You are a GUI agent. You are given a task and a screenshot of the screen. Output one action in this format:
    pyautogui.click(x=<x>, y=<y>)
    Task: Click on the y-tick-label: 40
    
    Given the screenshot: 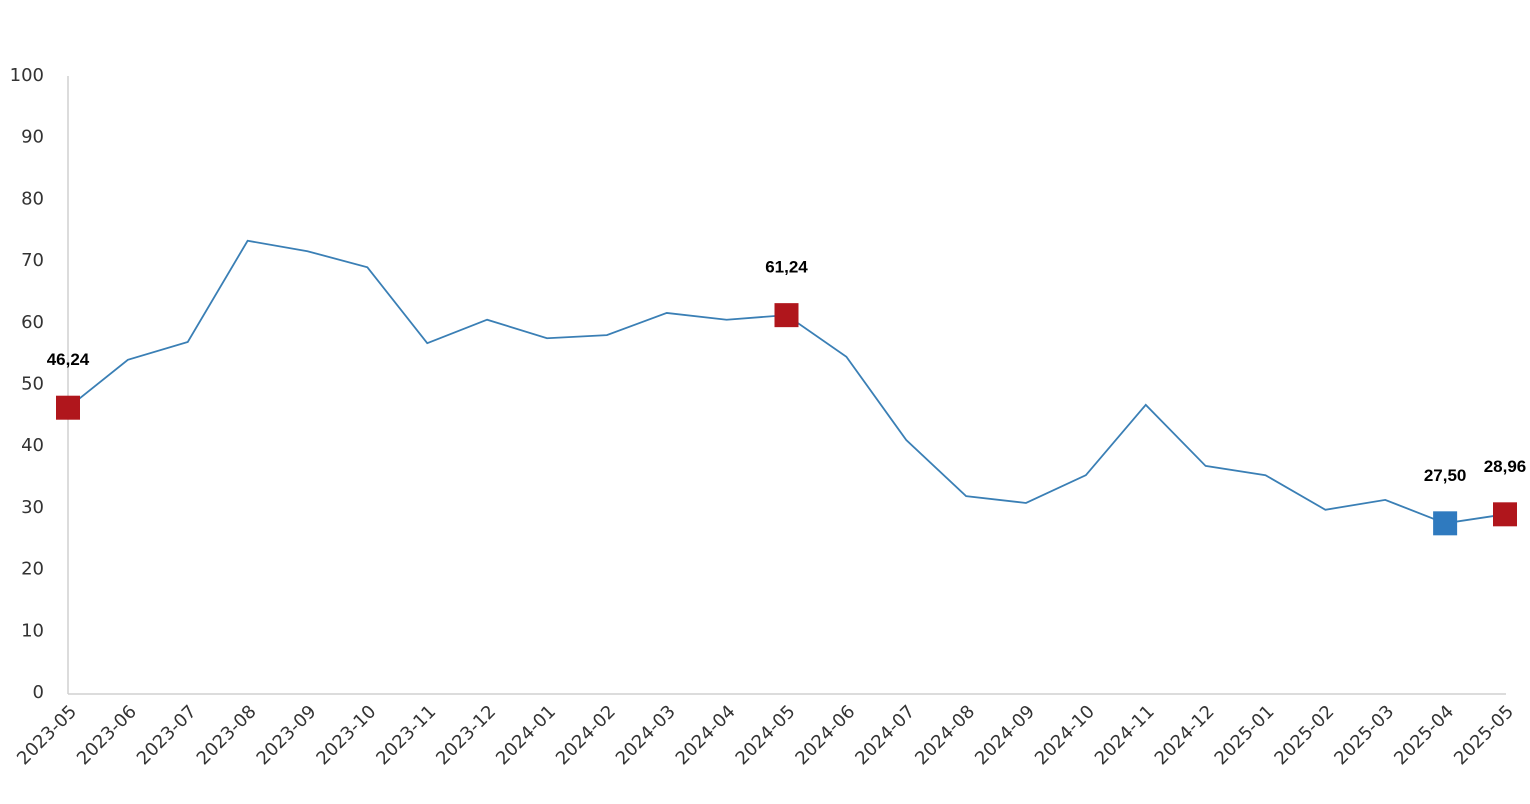 What is the action you would take?
    pyautogui.click(x=32, y=445)
    